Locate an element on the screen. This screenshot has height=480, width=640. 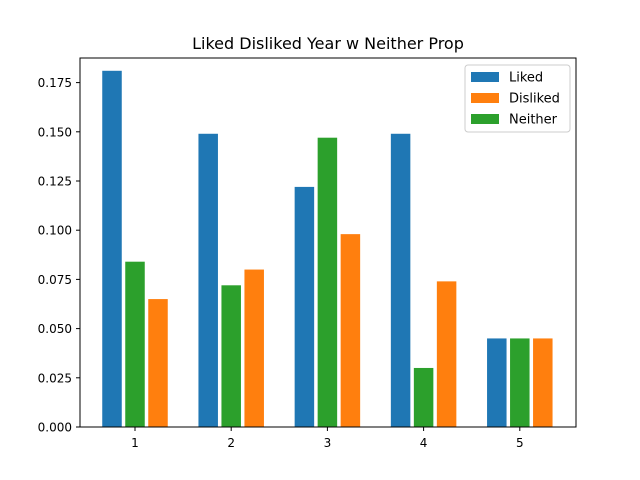
y-tick-label: 0.025 is located at coordinates (55, 378).